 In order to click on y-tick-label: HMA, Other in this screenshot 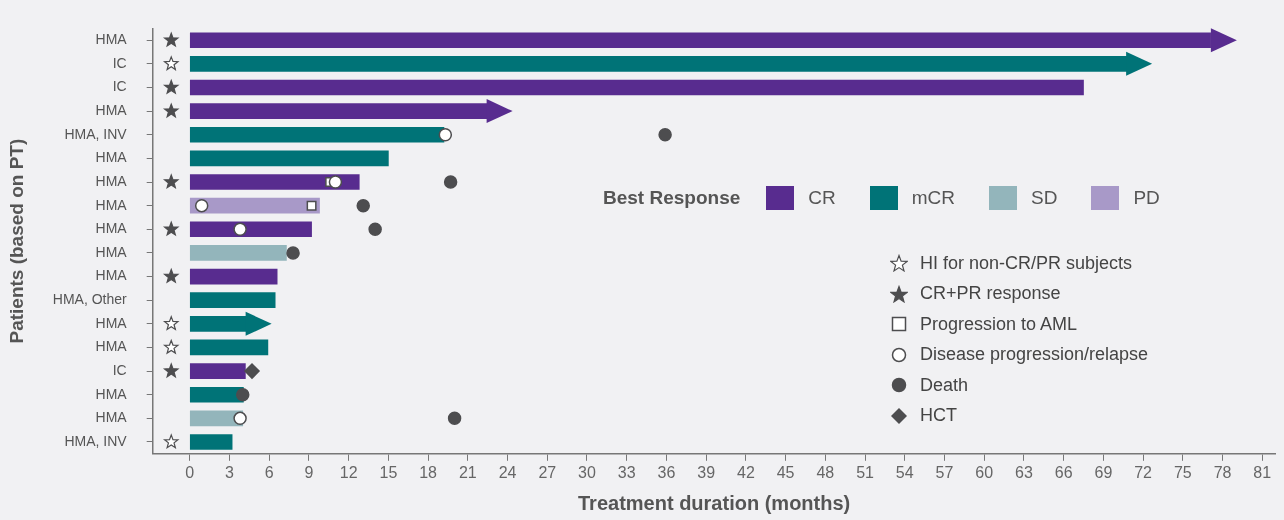, I will do `click(90, 299)`.